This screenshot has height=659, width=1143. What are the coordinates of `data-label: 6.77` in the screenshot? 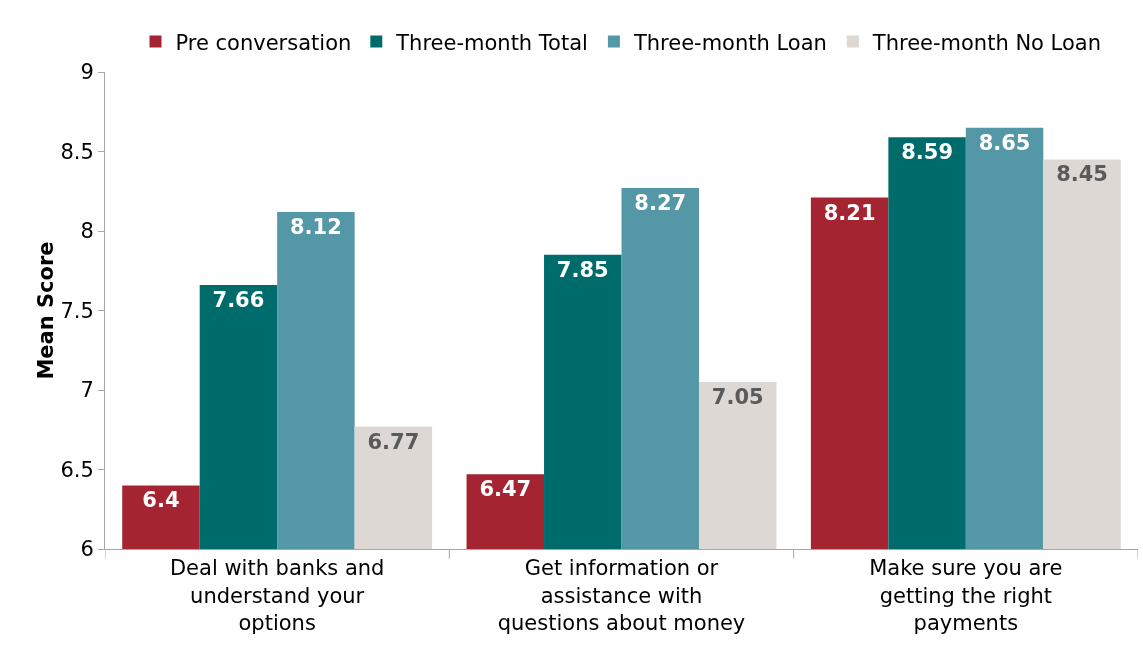 It's located at (393, 441).